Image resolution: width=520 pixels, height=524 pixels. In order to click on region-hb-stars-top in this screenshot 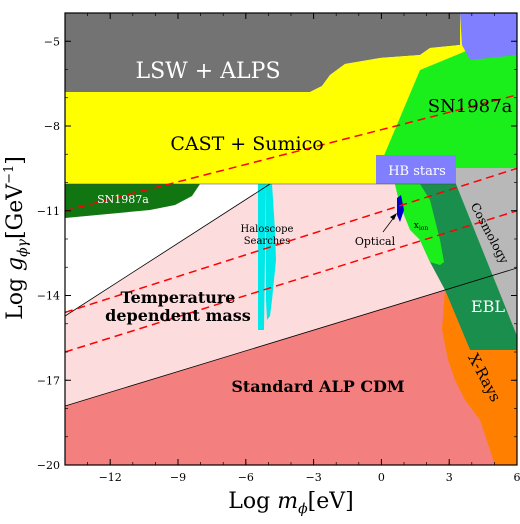, I will do `click(488, 36)`.